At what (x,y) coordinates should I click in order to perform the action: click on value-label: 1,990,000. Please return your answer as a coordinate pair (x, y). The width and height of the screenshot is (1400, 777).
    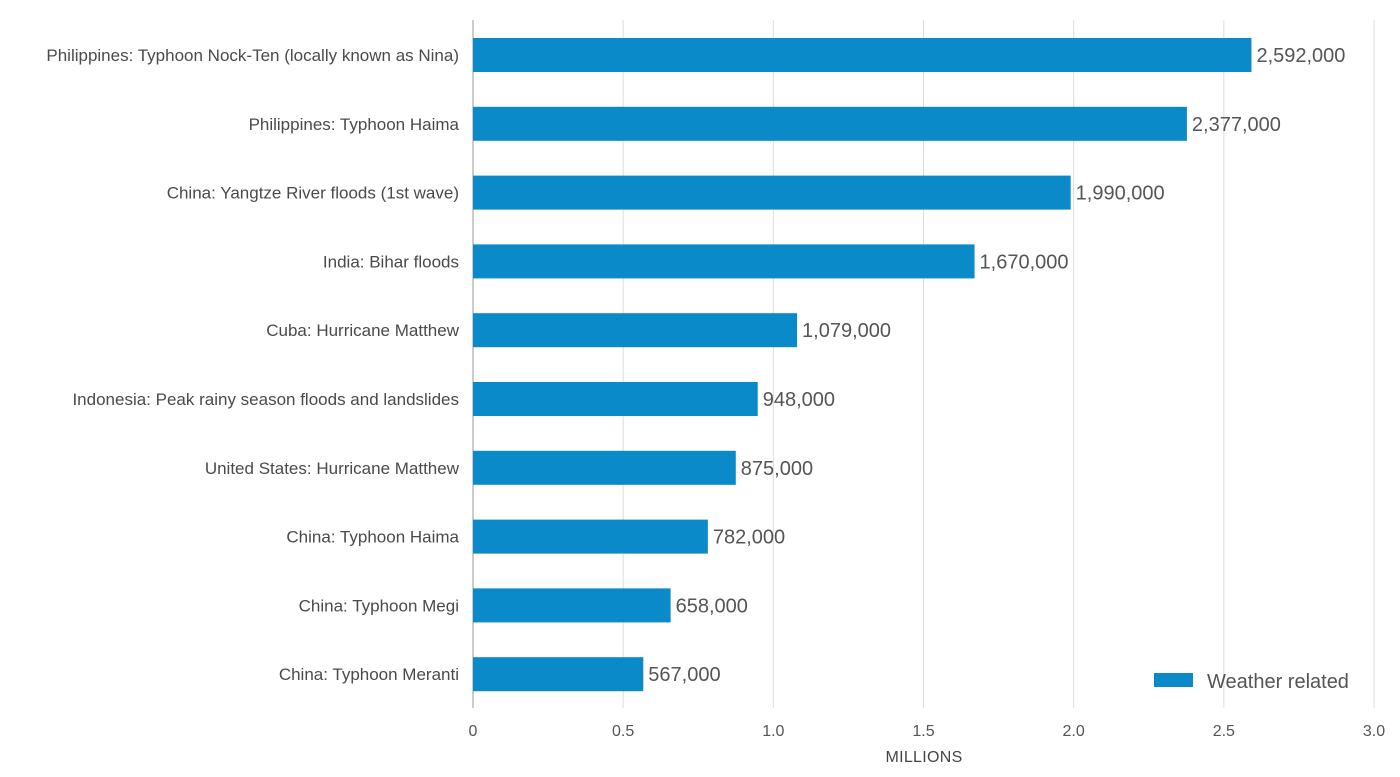
    Looking at the image, I should click on (1120, 194).